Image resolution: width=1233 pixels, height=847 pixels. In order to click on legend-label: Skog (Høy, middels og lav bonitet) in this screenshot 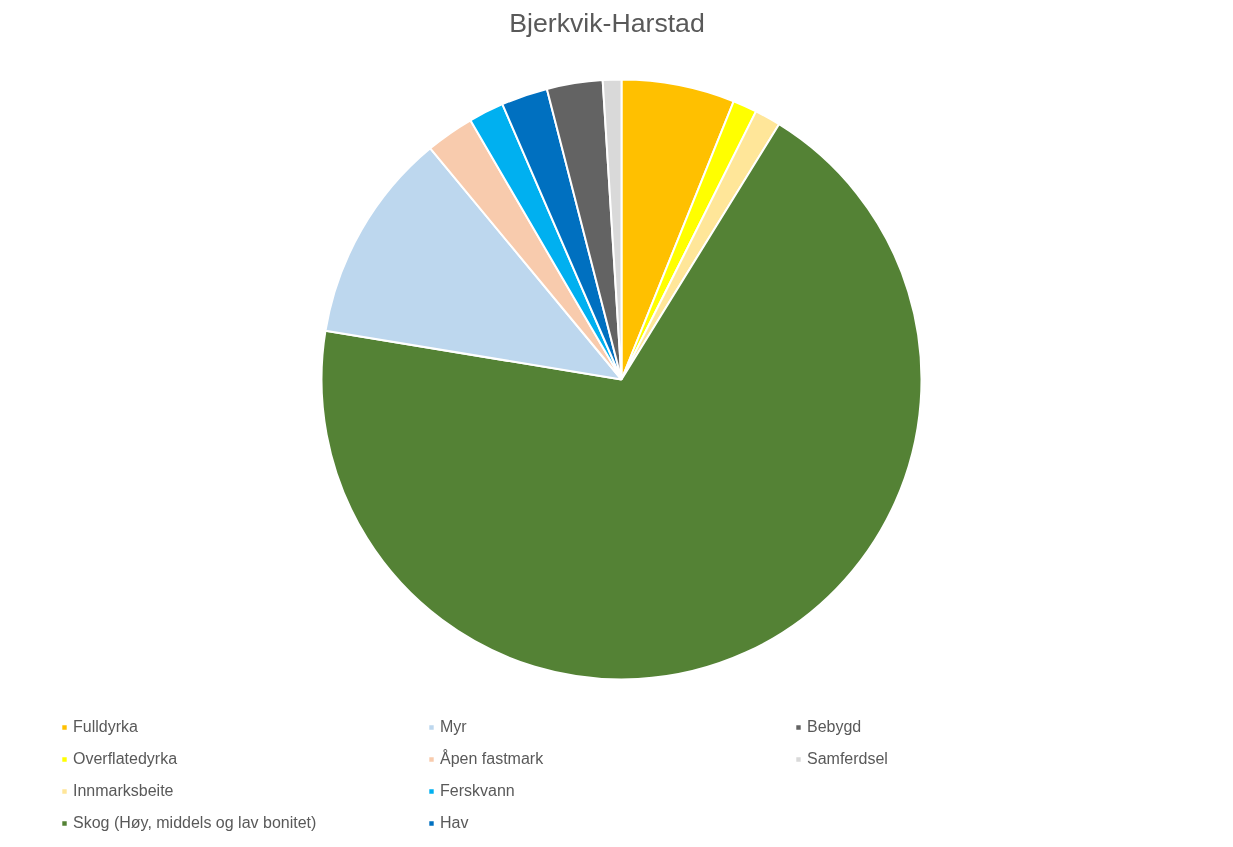, I will do `click(195, 823)`.